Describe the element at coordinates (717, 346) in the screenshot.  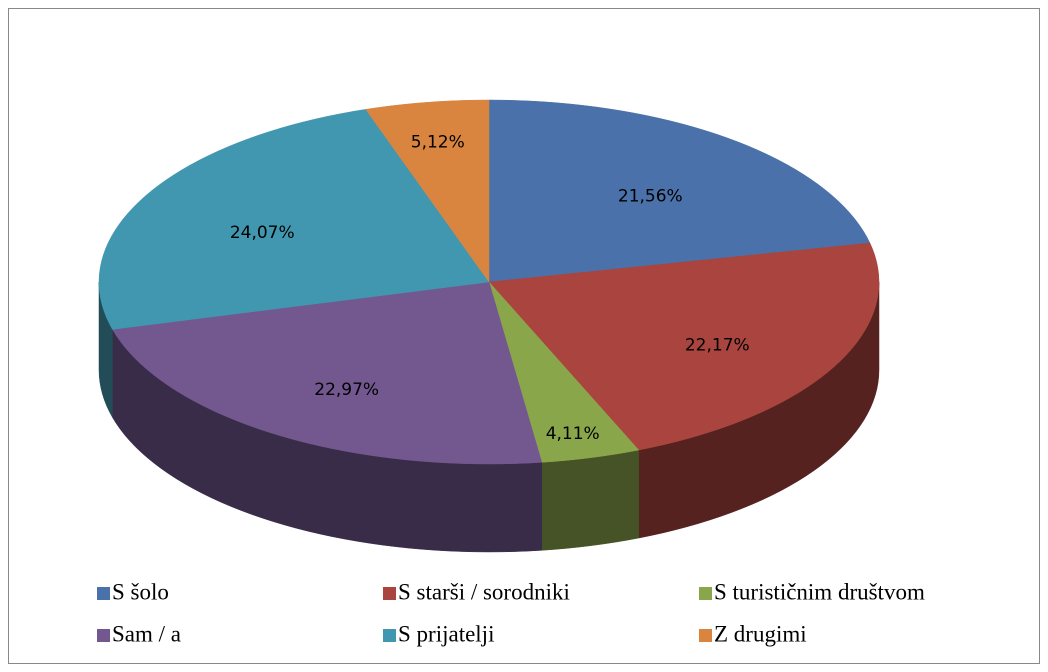
I see `data-label: 22,17%` at that location.